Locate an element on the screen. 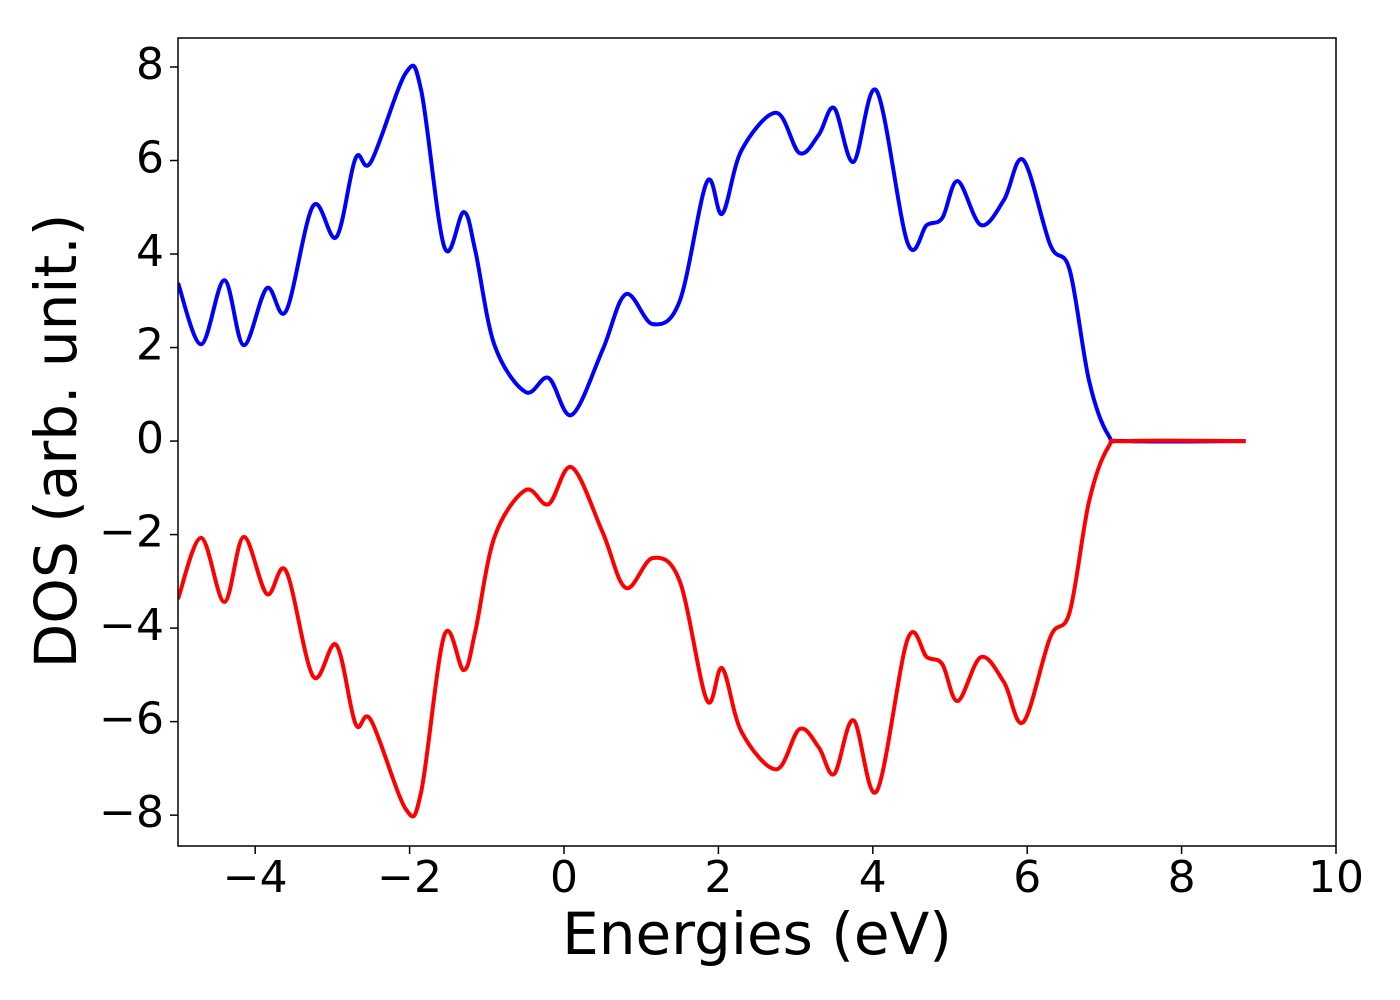 This screenshot has height=1000, width=1400. x-tick-label: 2 is located at coordinates (718, 877).